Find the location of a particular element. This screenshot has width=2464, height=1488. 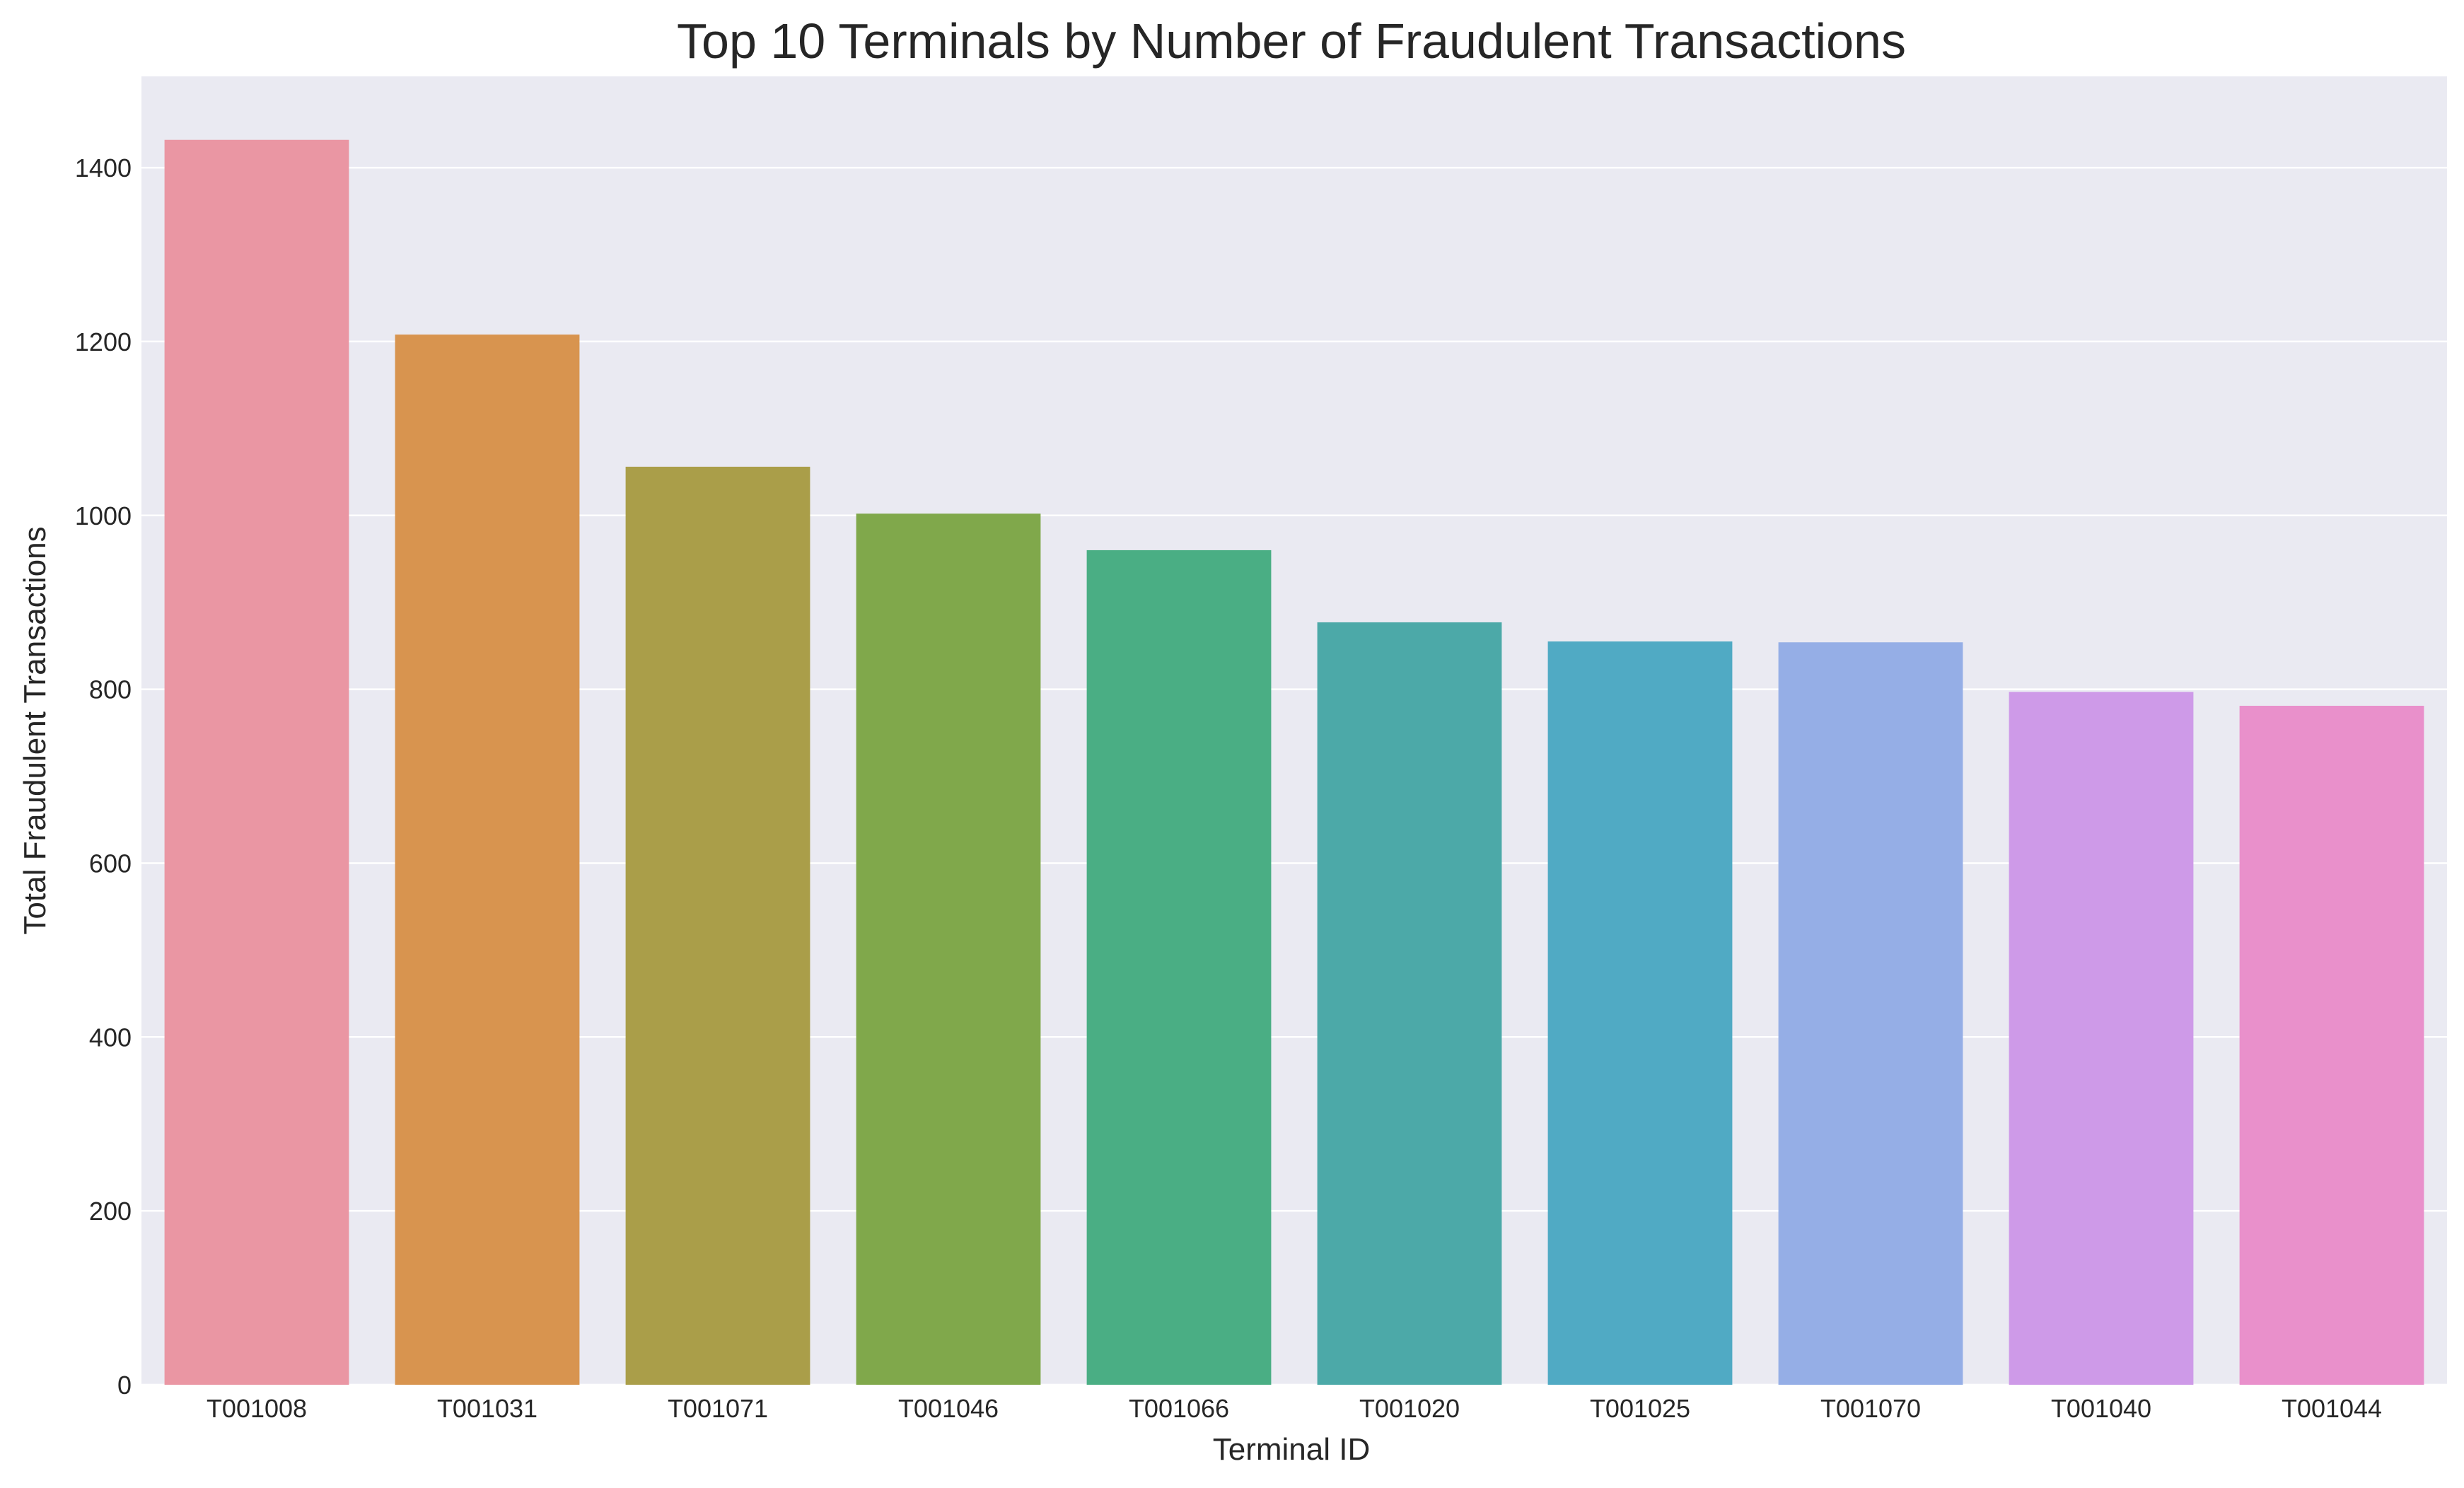

x-tick-label: T001040 is located at coordinates (2101, 1409).